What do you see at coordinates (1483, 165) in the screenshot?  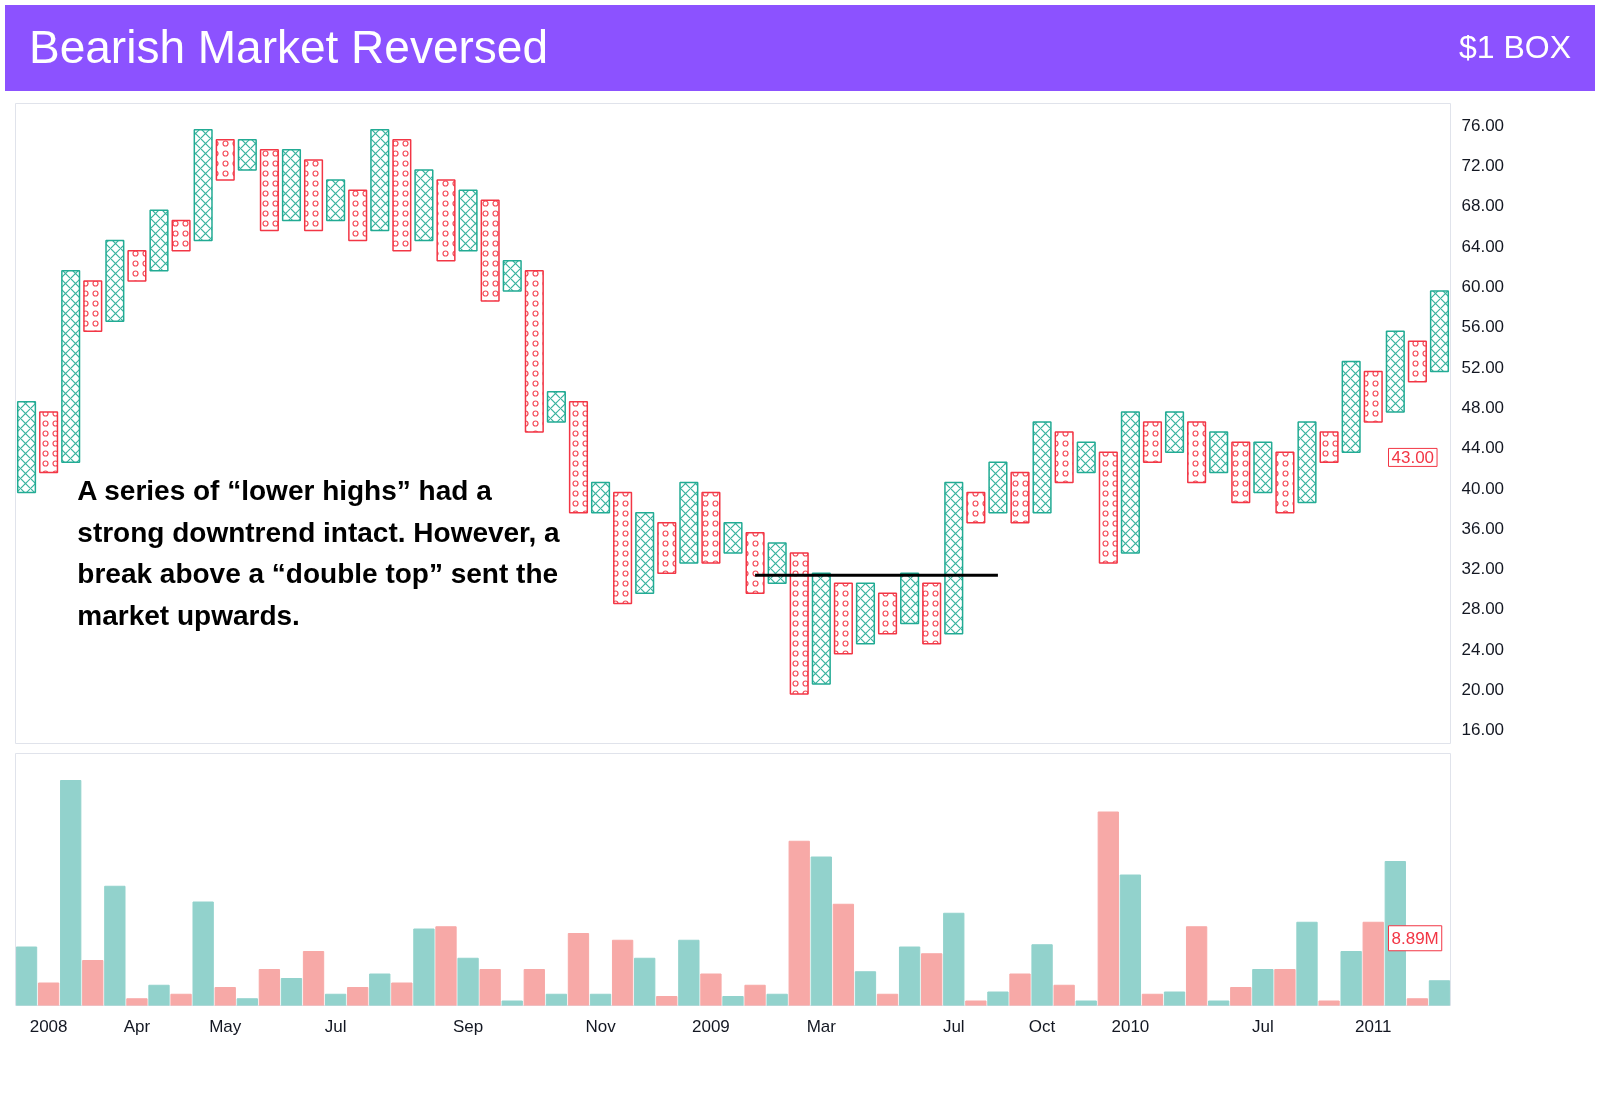 I see `y-tick-label: 72.00` at bounding box center [1483, 165].